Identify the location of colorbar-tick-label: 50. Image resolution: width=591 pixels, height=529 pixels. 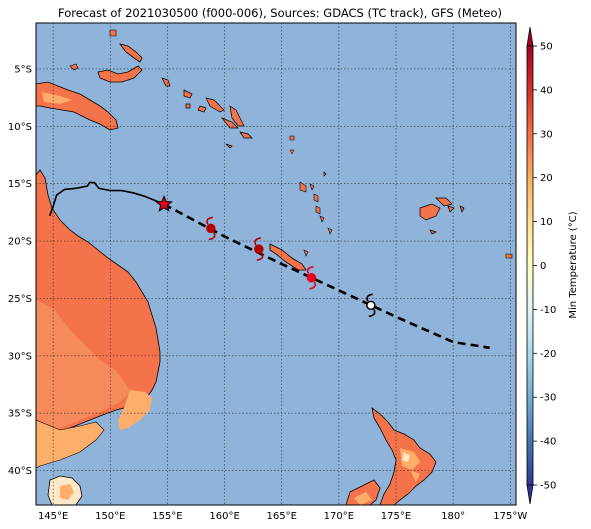
(546, 47).